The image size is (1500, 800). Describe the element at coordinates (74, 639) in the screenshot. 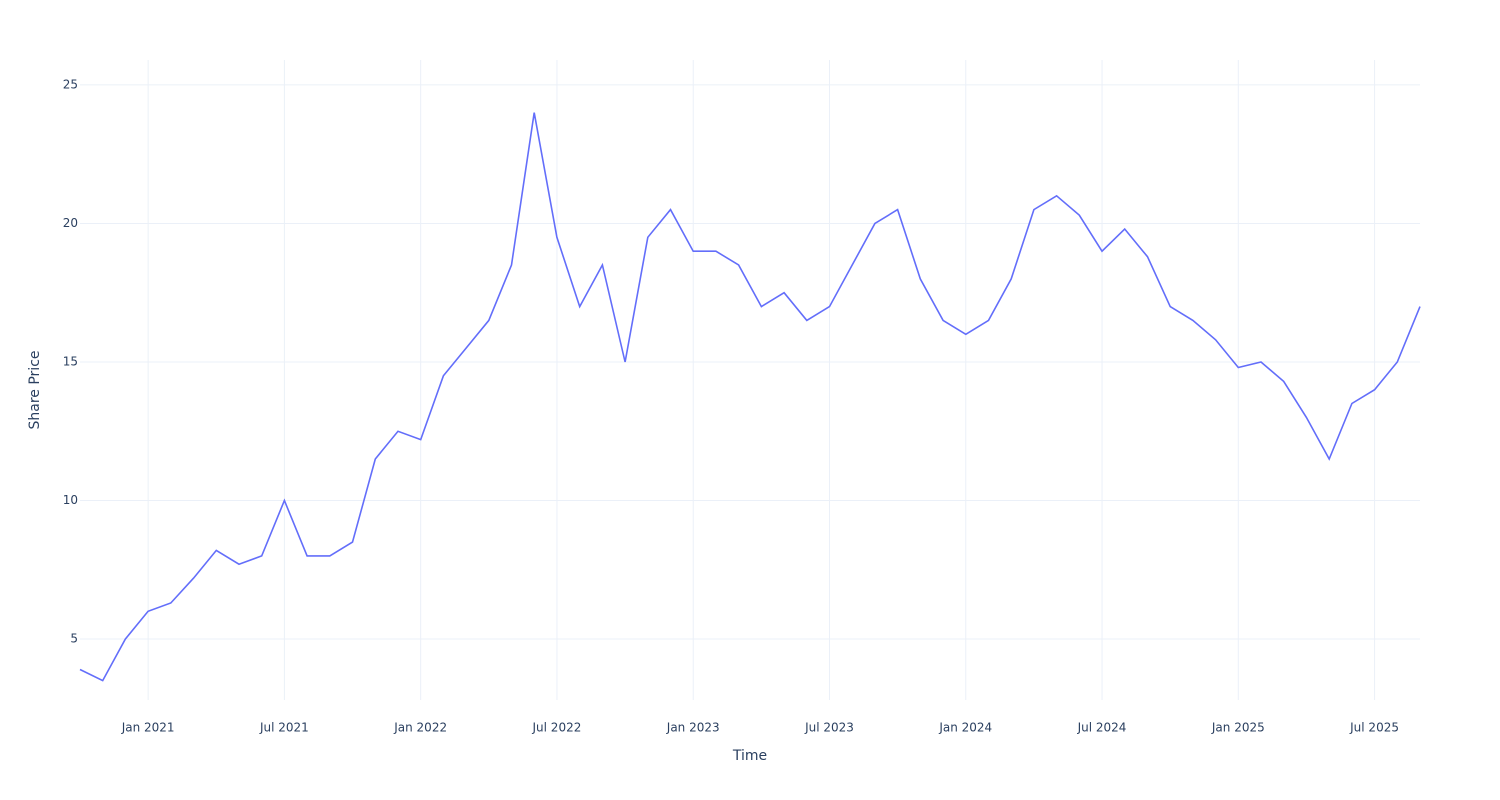

I see `y-tick-label: 5` at that location.